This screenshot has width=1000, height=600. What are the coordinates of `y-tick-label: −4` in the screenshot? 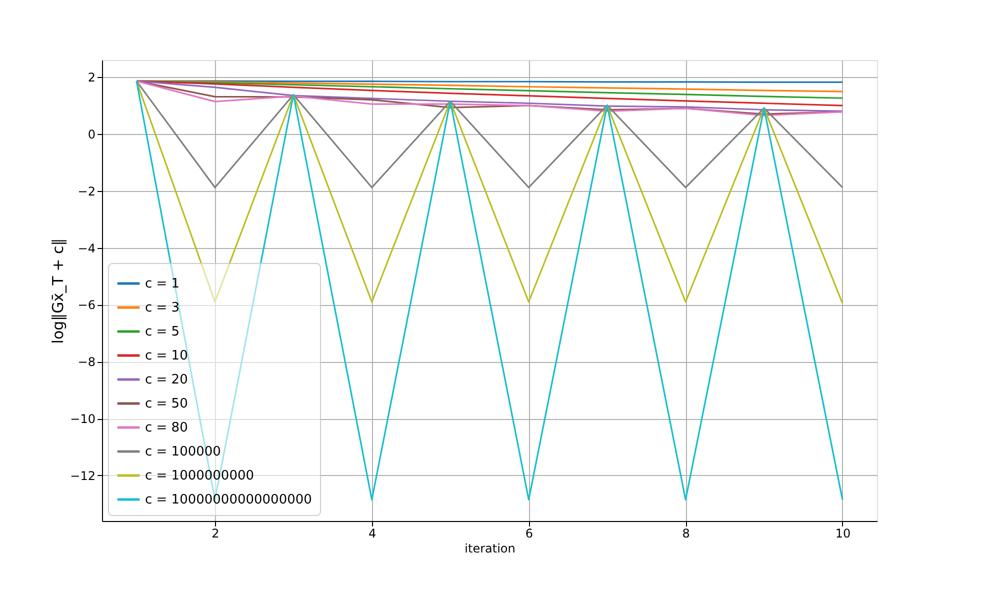 It's located at (87, 248).